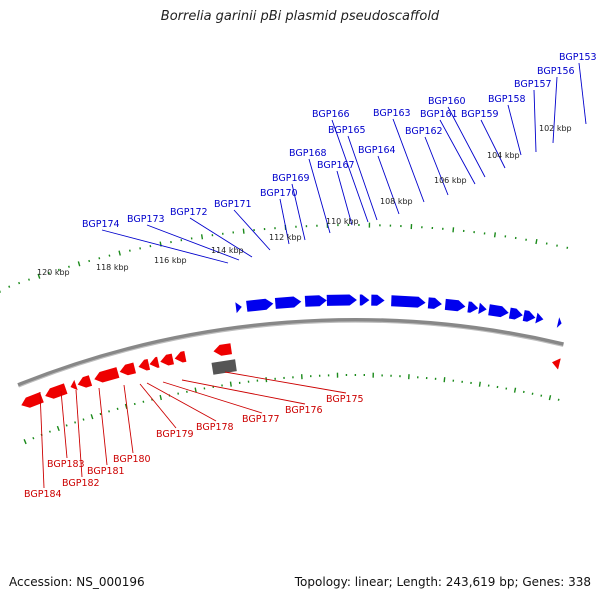  What do you see at coordinates (556, 71) in the screenshot?
I see `forward-gene-label: BGP156` at bounding box center [556, 71].